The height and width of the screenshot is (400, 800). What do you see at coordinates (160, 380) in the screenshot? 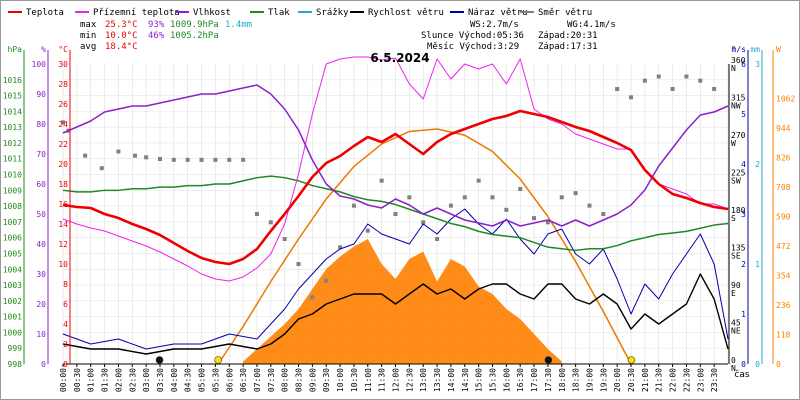
I see `x-tick-label: 03:30` at bounding box center [160, 380].